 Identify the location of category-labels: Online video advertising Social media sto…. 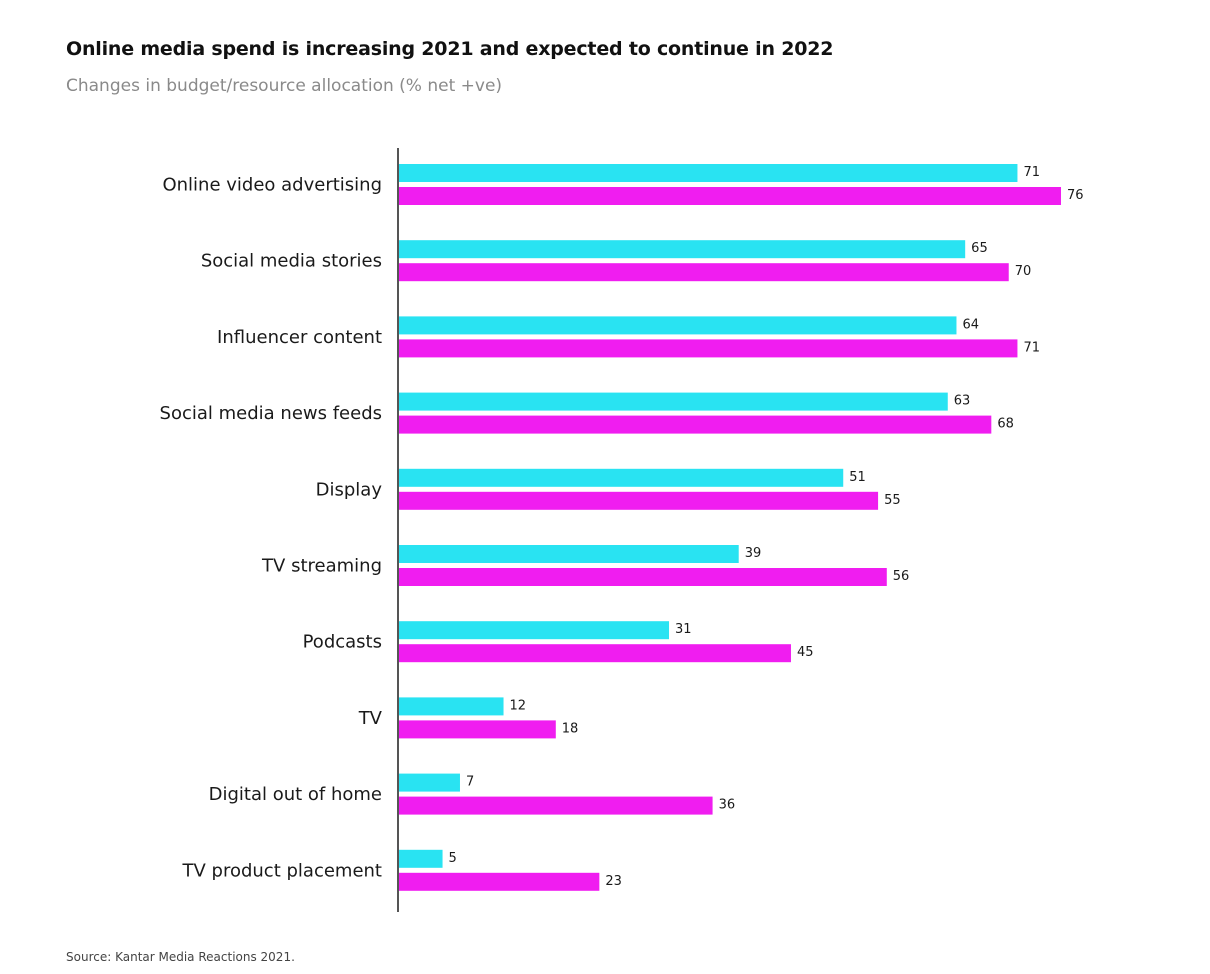
(271, 528).